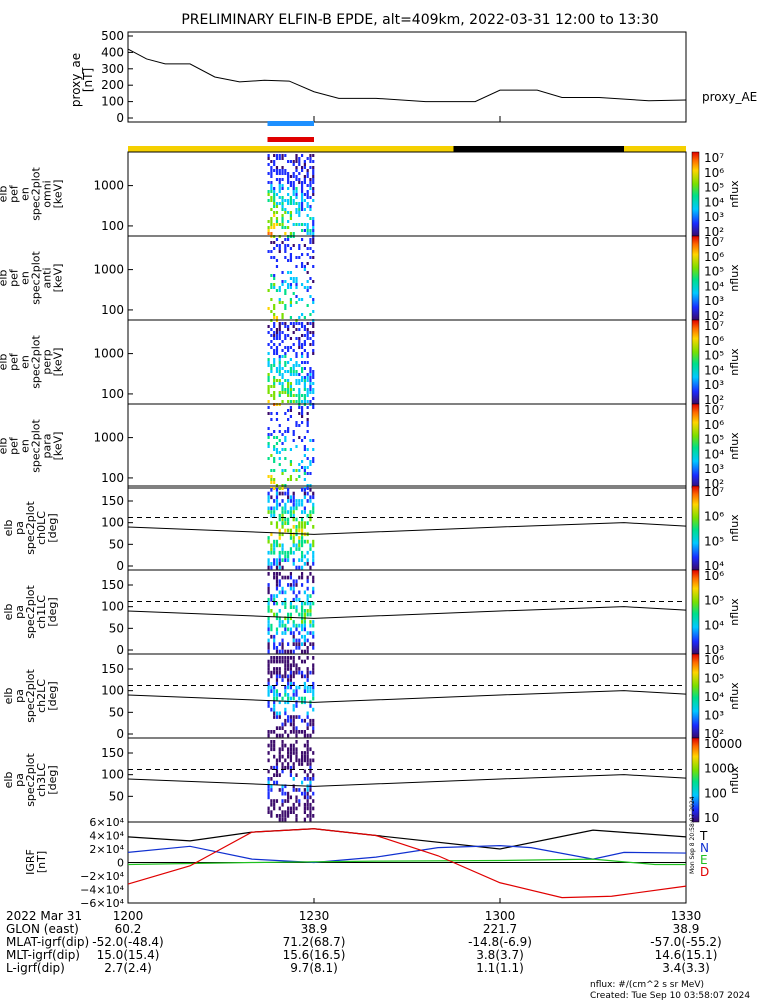  Describe the element at coordinates (102, 903) in the screenshot. I see `igrf-y-tick-label: −6×10⁴` at that location.